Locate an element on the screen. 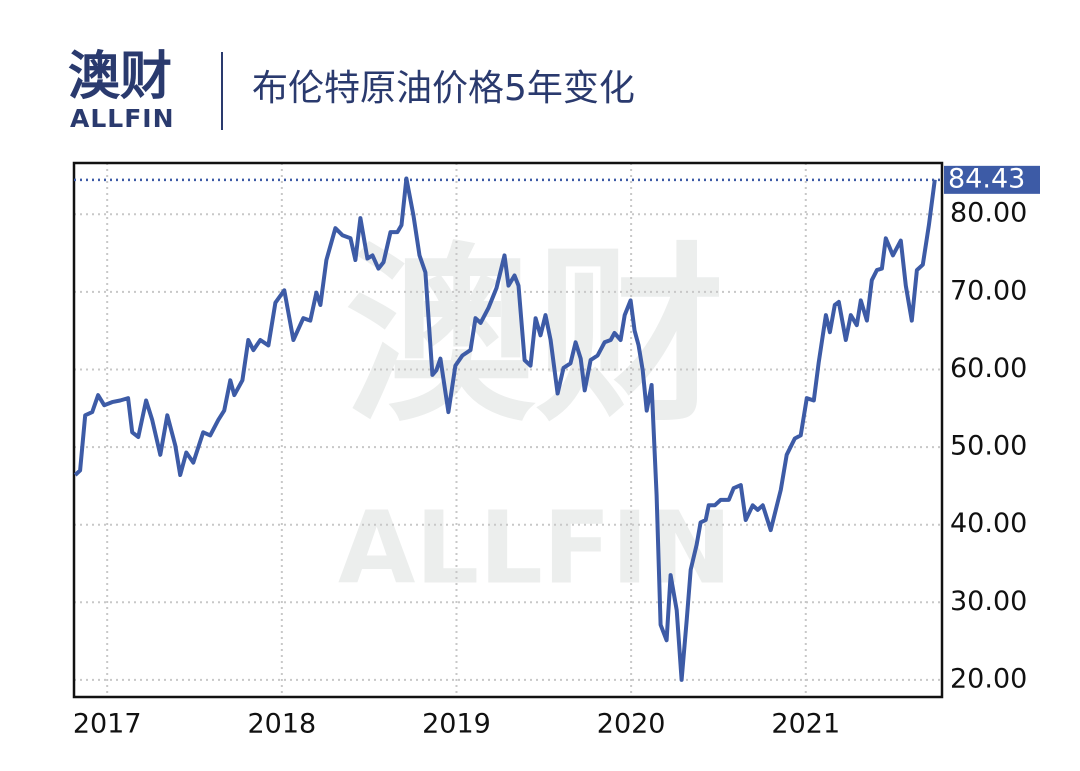 The width and height of the screenshot is (1080, 771). last-value-label: 84.43 is located at coordinates (986, 178).